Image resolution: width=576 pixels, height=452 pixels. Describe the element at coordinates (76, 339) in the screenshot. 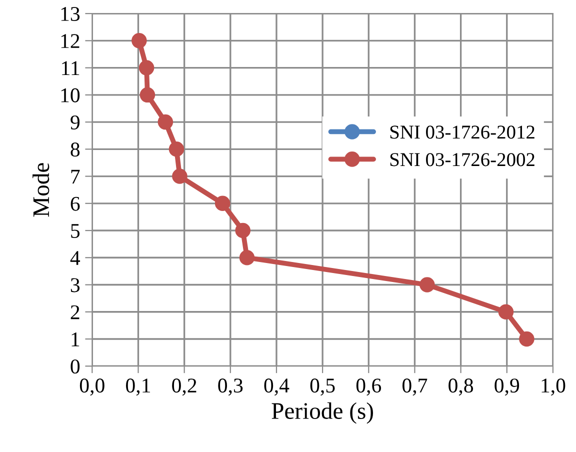

I see `y-tick-label: 1` at that location.